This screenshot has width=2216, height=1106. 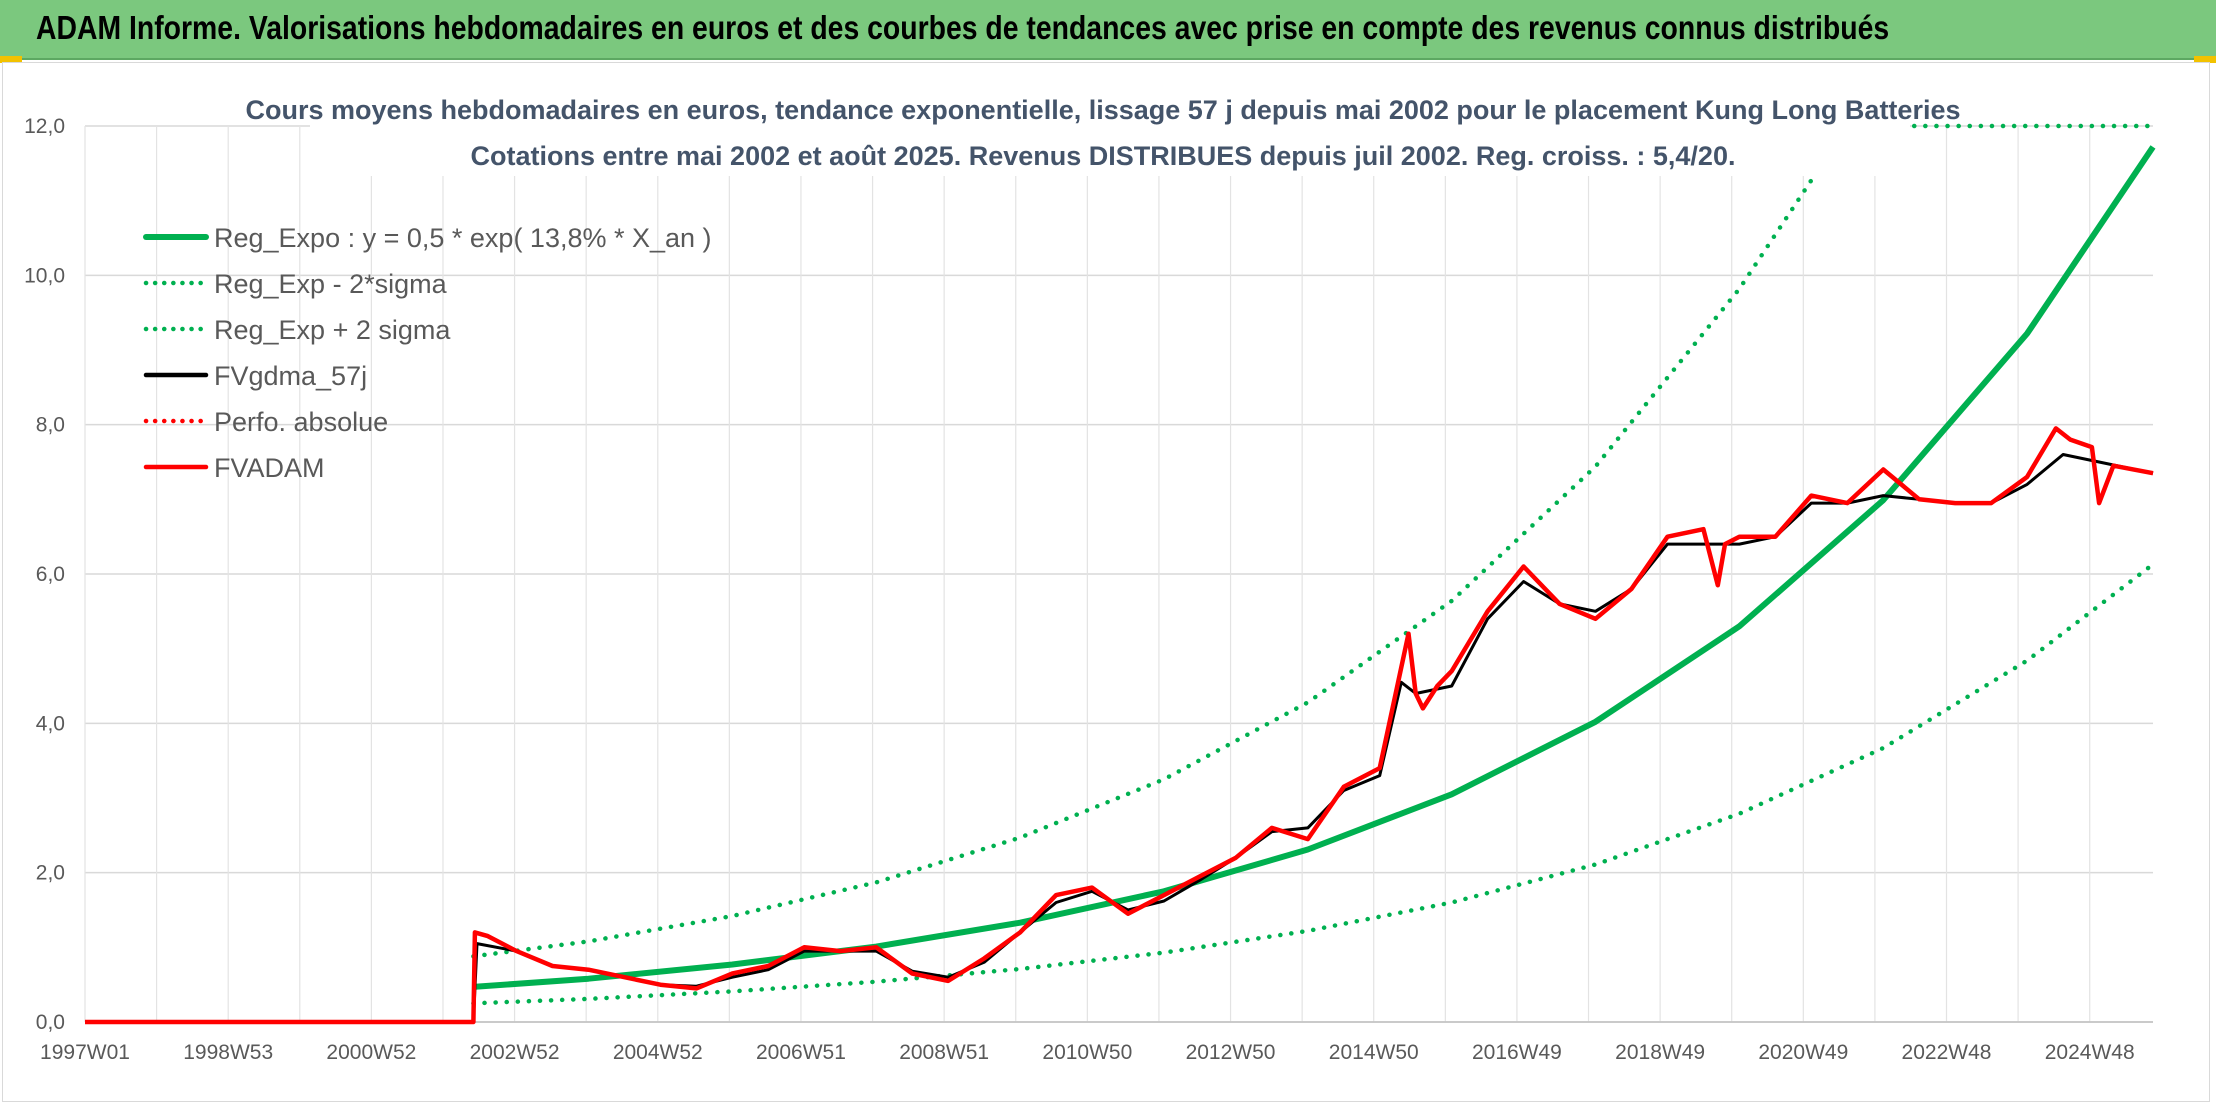 What do you see at coordinates (301, 422) in the screenshot?
I see `legend-label: Perfo. absolue` at bounding box center [301, 422].